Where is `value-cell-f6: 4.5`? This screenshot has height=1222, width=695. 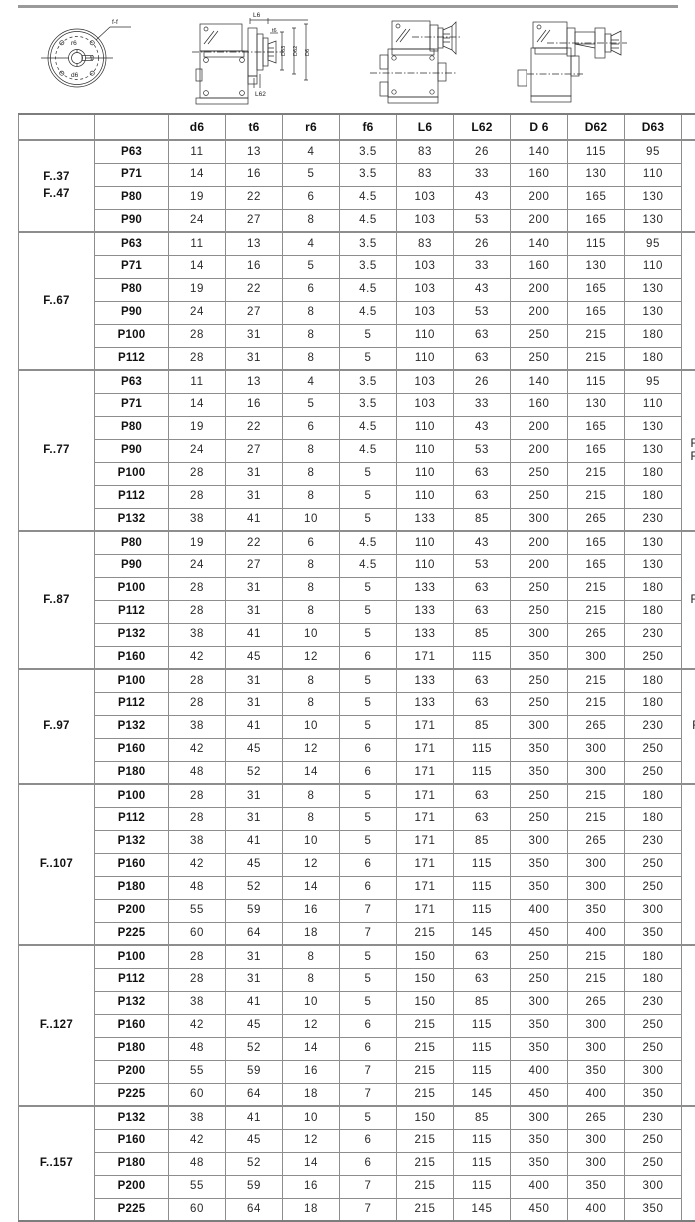 value-cell-f6: 4.5 is located at coordinates (368, 565).